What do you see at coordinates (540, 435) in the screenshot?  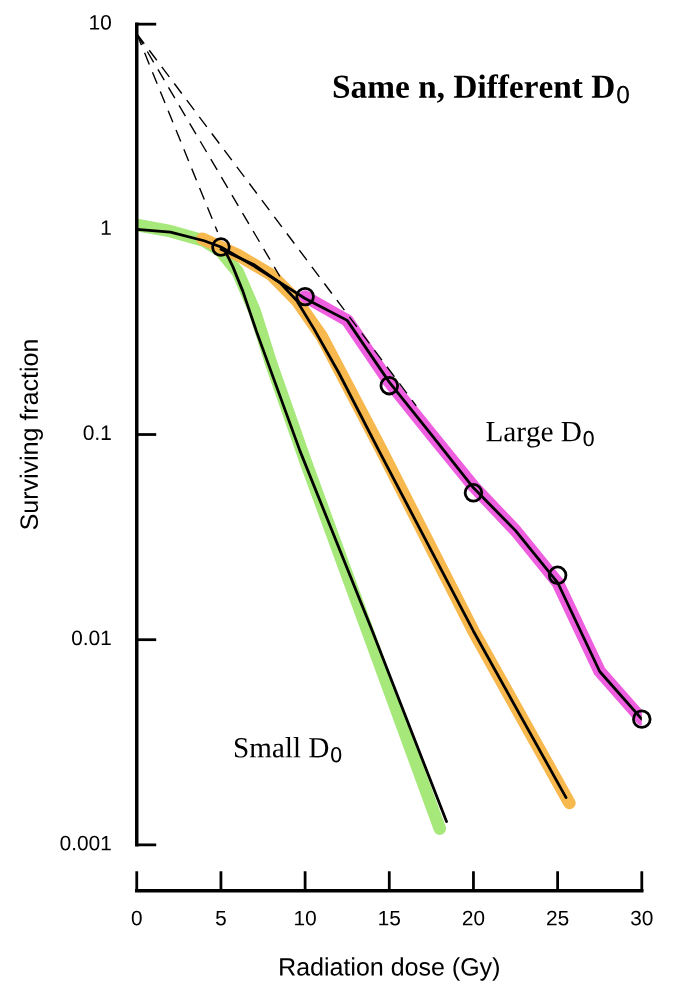 I see `annotation: Large D$_{0}$` at bounding box center [540, 435].